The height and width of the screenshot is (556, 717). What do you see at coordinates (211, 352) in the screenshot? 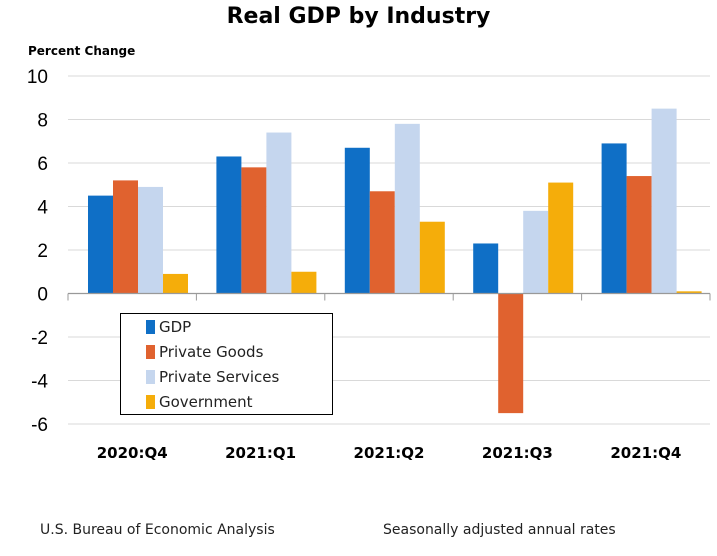
I see `legend-label: Private Goods` at bounding box center [211, 352].